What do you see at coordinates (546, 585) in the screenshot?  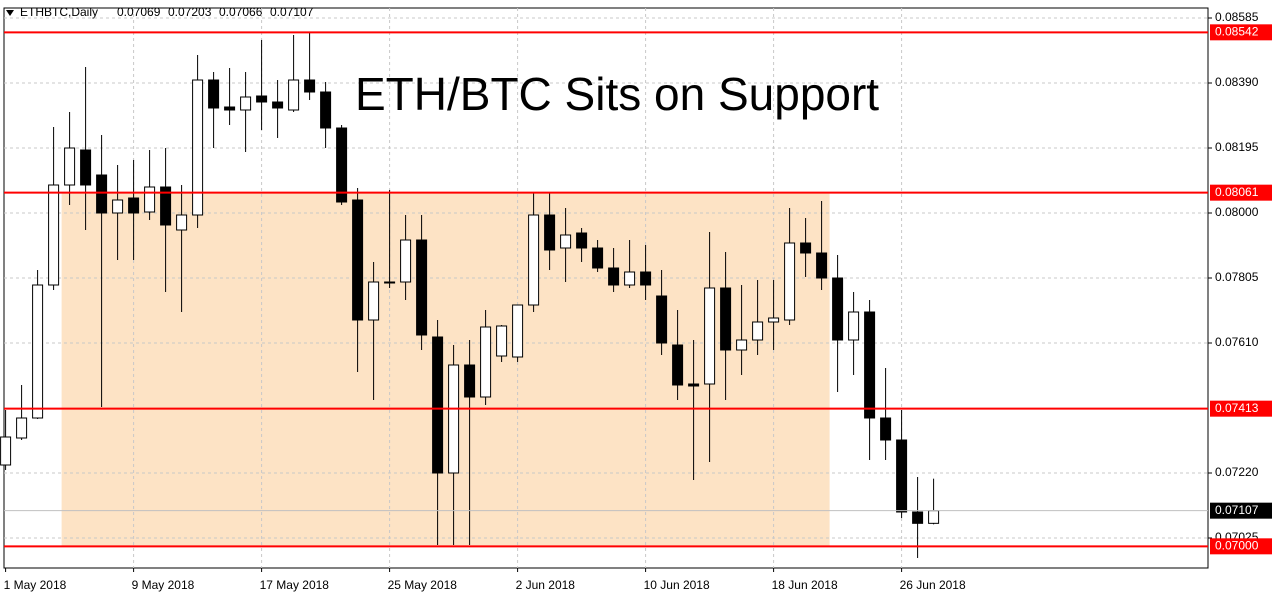 I see `x-tick-label: 2 Jun 2018` at bounding box center [546, 585].